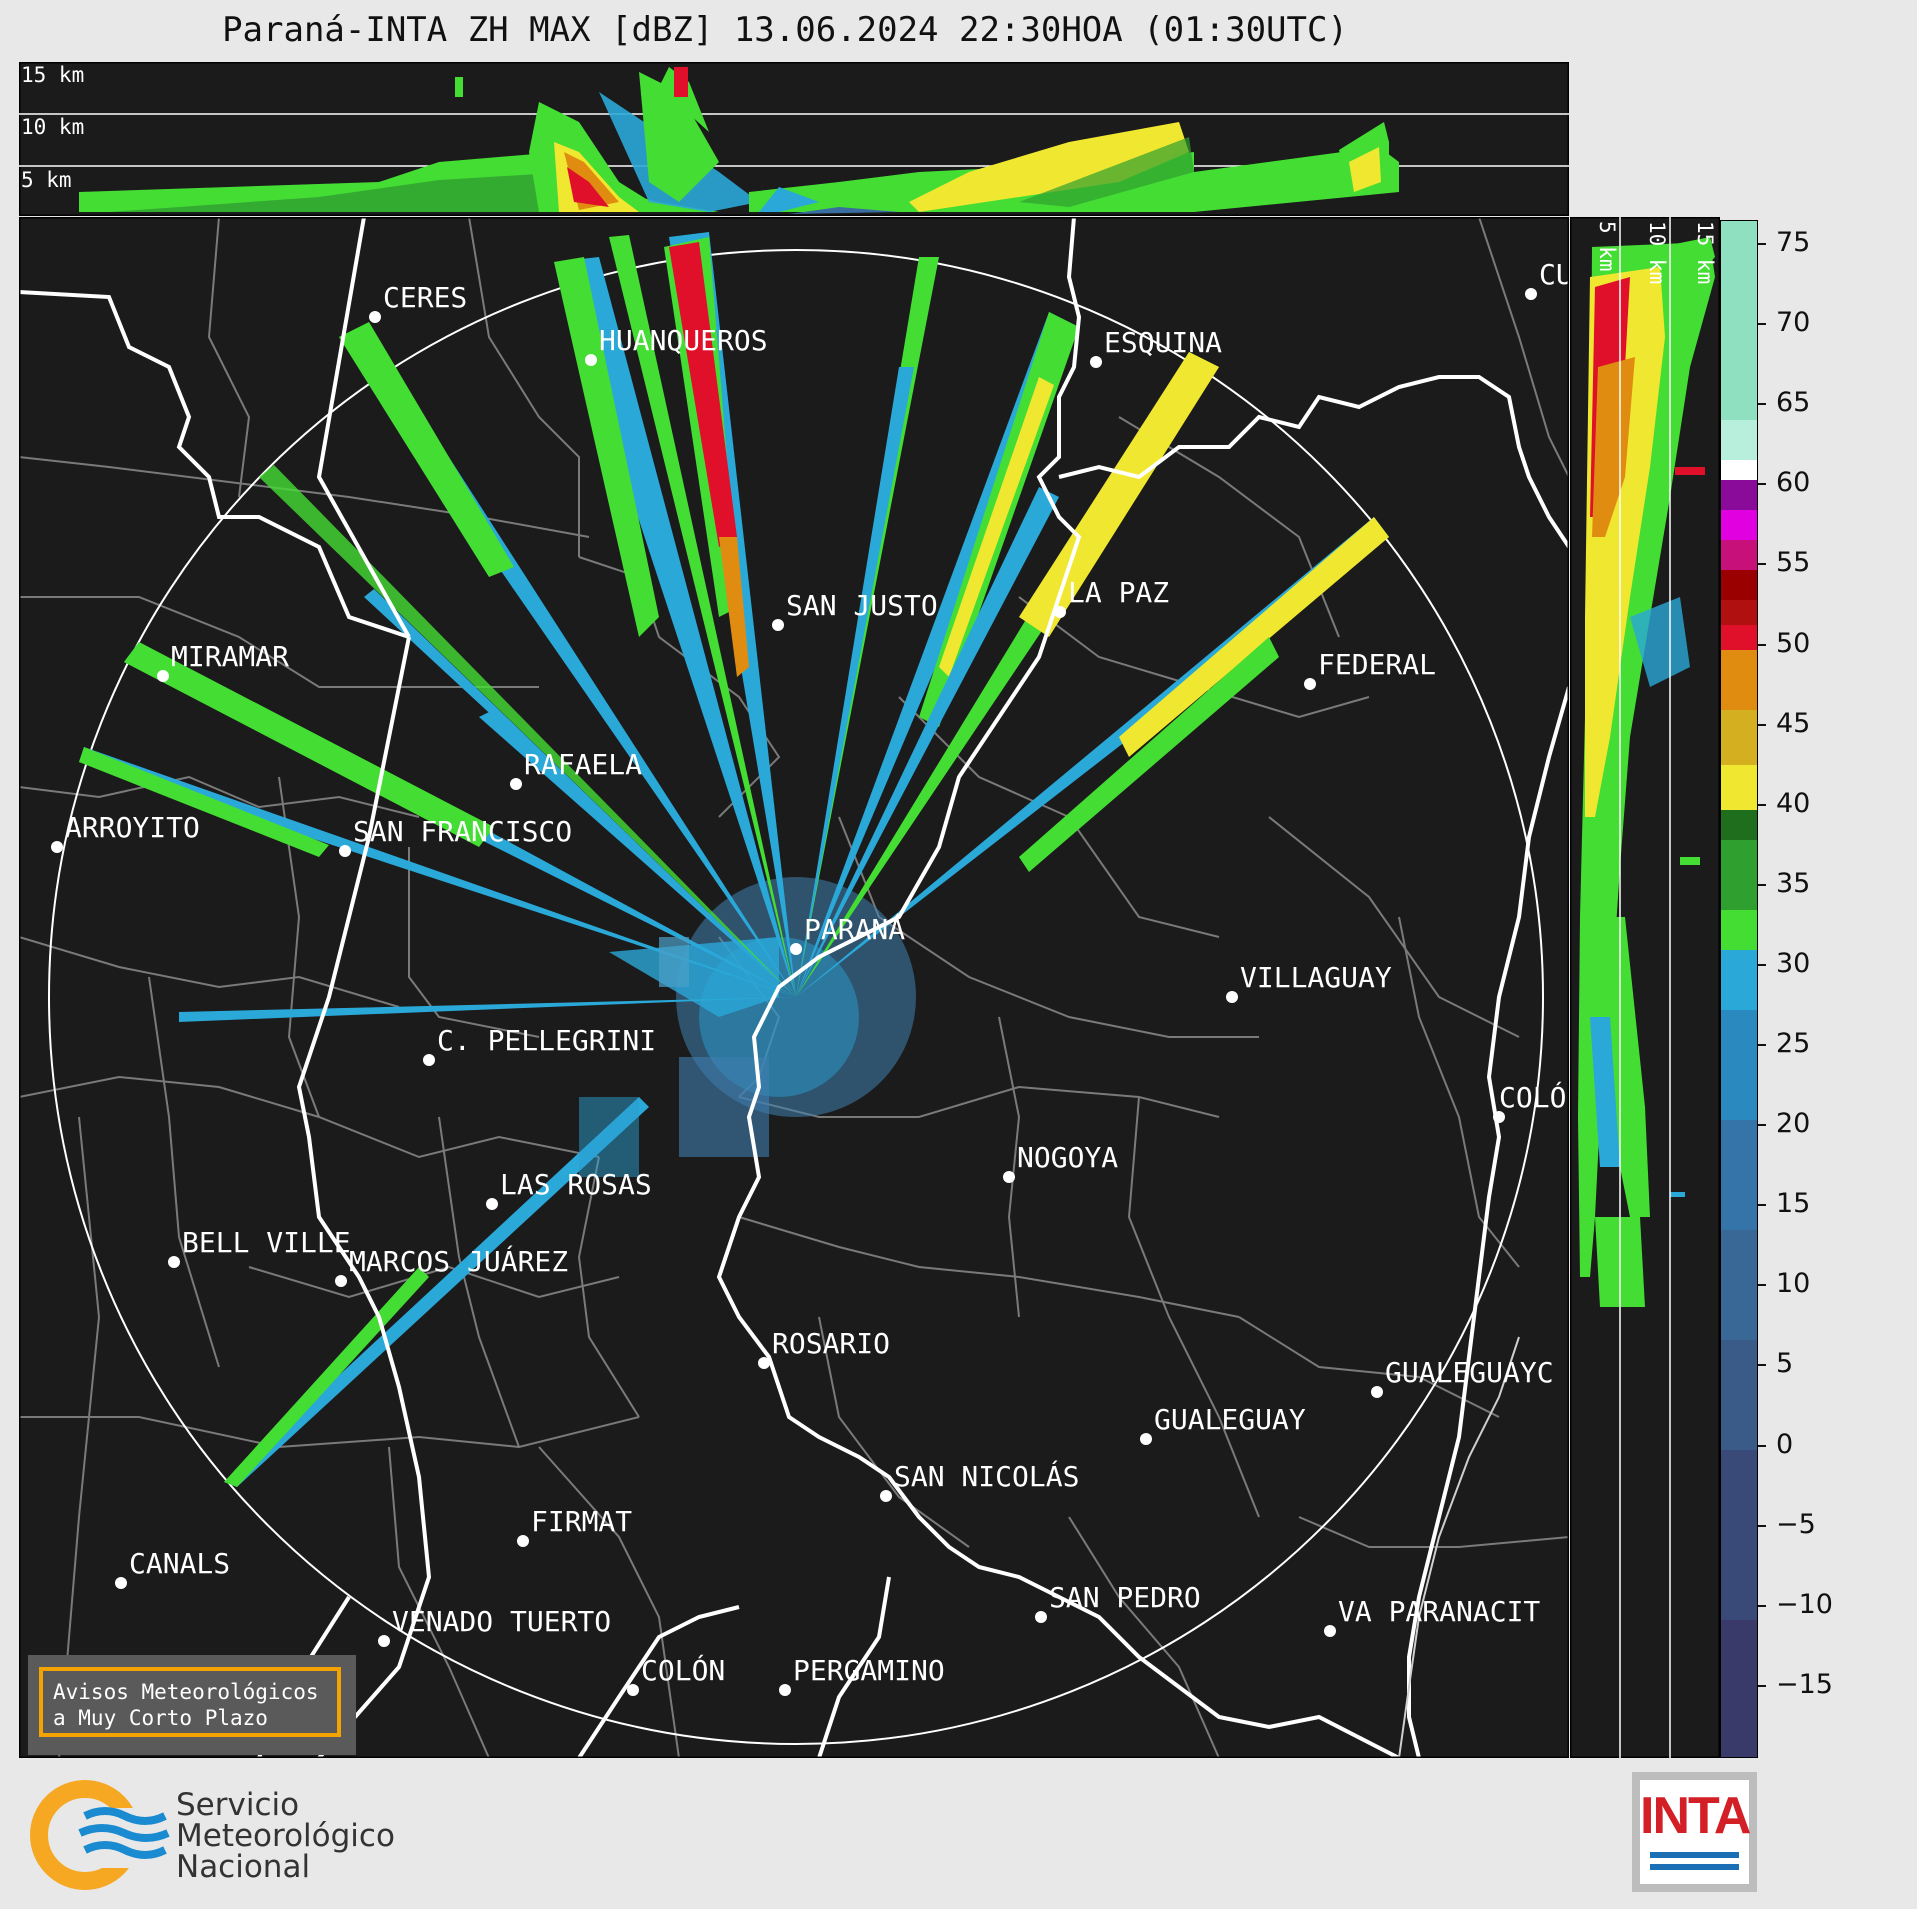 The height and width of the screenshot is (1909, 1917). What do you see at coordinates (1554, 274) in the screenshot?
I see `city-label-cu: CU` at bounding box center [1554, 274].